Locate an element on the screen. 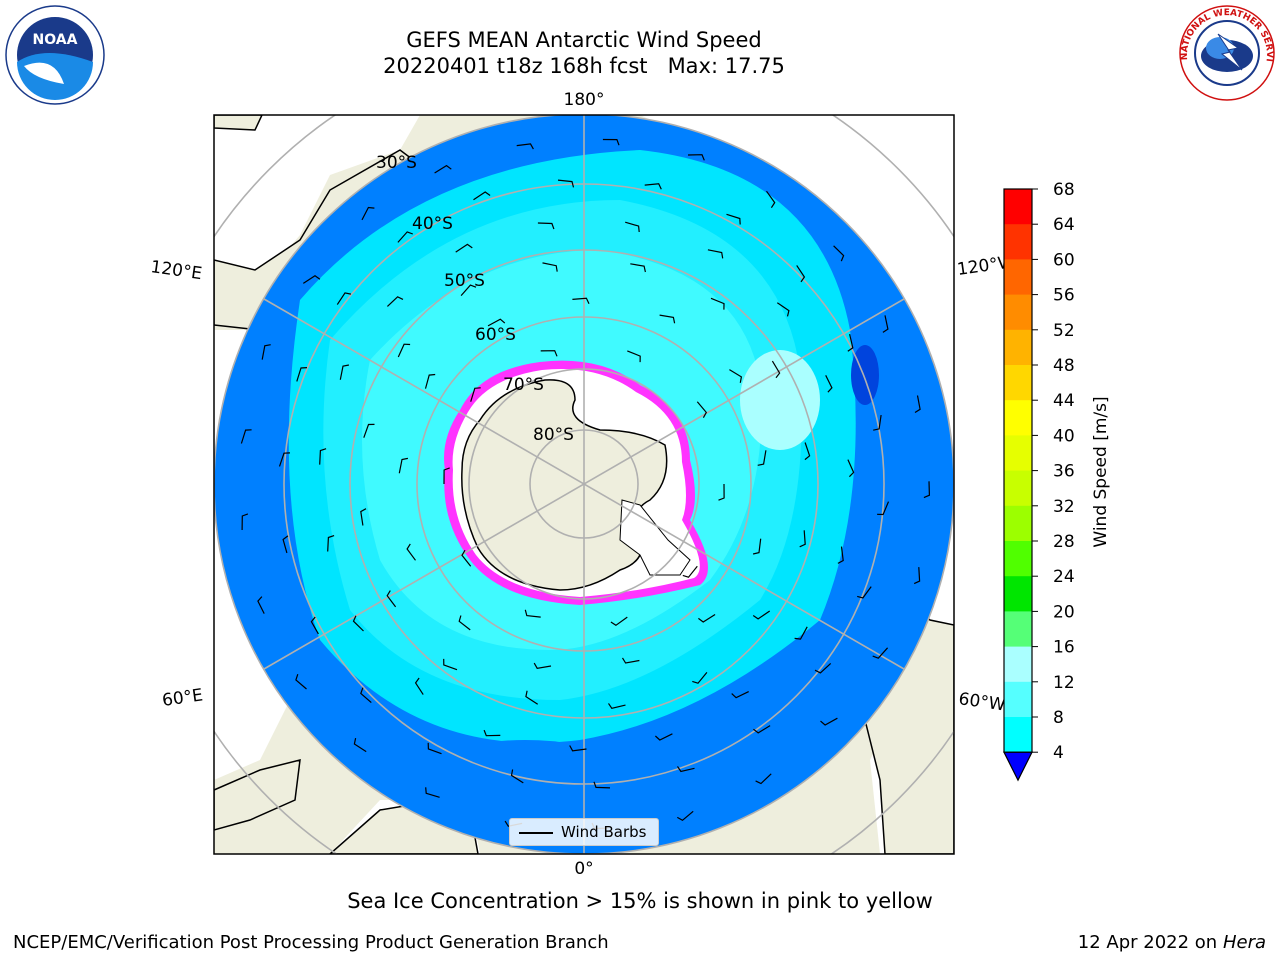  lat-label-60: 60°S is located at coordinates (495, 335).